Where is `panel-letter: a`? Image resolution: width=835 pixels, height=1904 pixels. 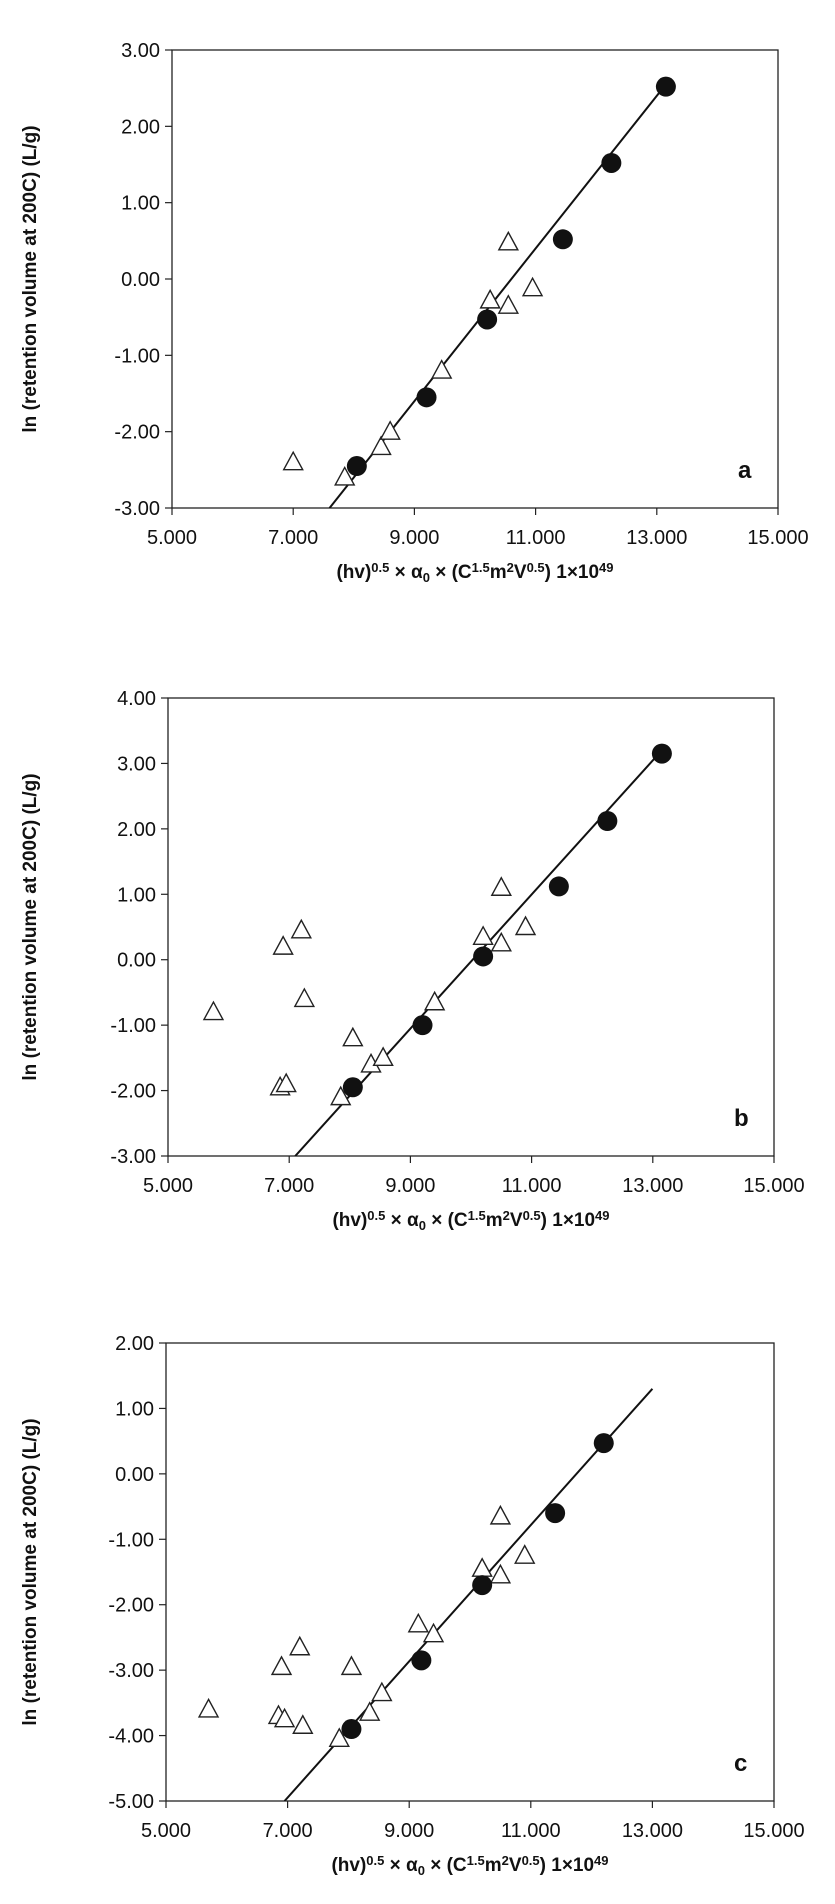 panel-letter: a is located at coordinates (745, 470).